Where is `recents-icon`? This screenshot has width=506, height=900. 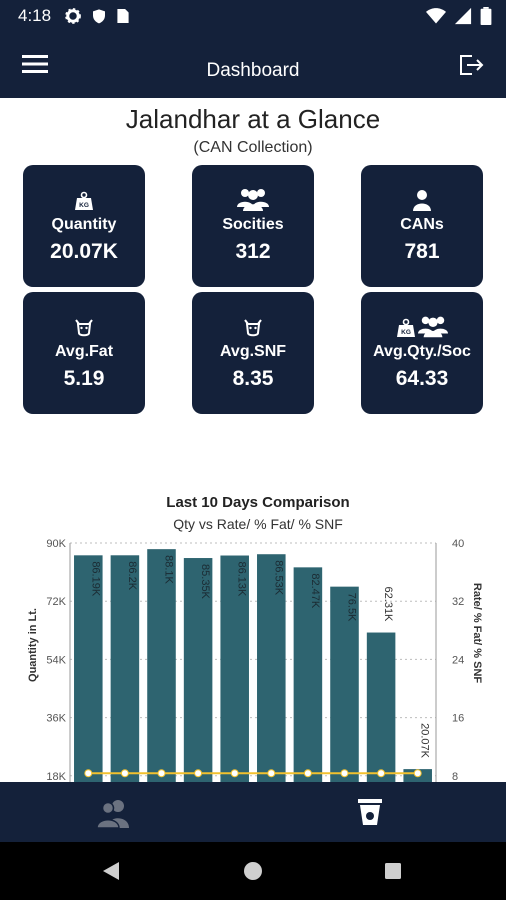
recents-icon is located at coordinates (393, 871).